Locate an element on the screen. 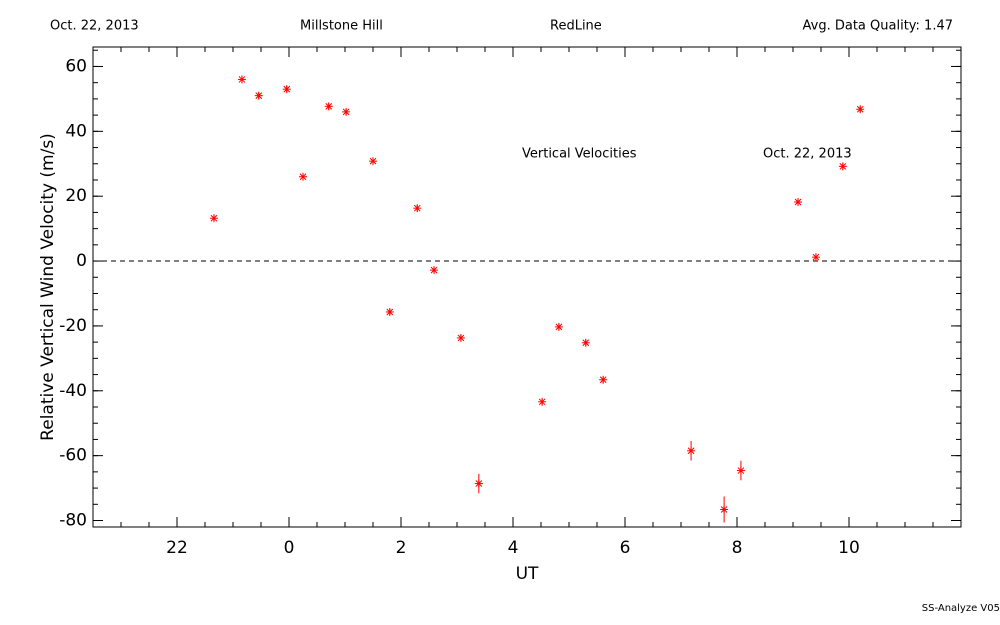 Image resolution: width=1000 pixels, height=625 pixels. x-tick-label: 22 is located at coordinates (177, 548).